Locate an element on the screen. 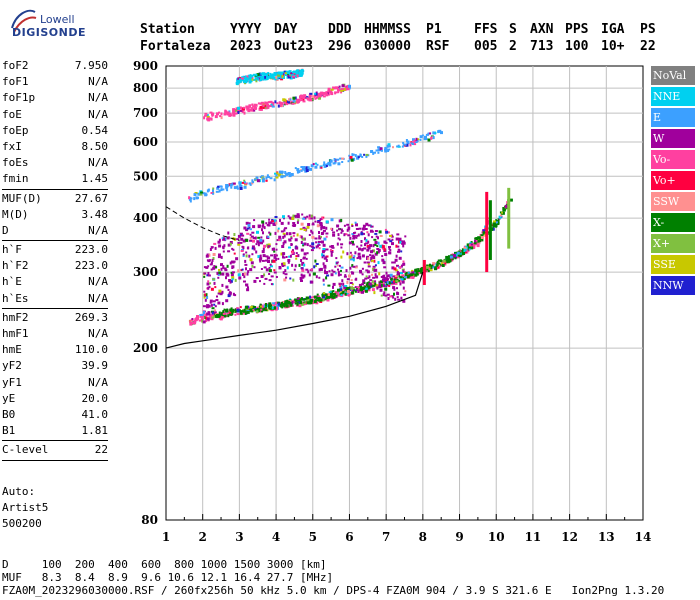 This screenshot has height=600, width=700. param-row: hmF2 269.3 is located at coordinates (55, 318).